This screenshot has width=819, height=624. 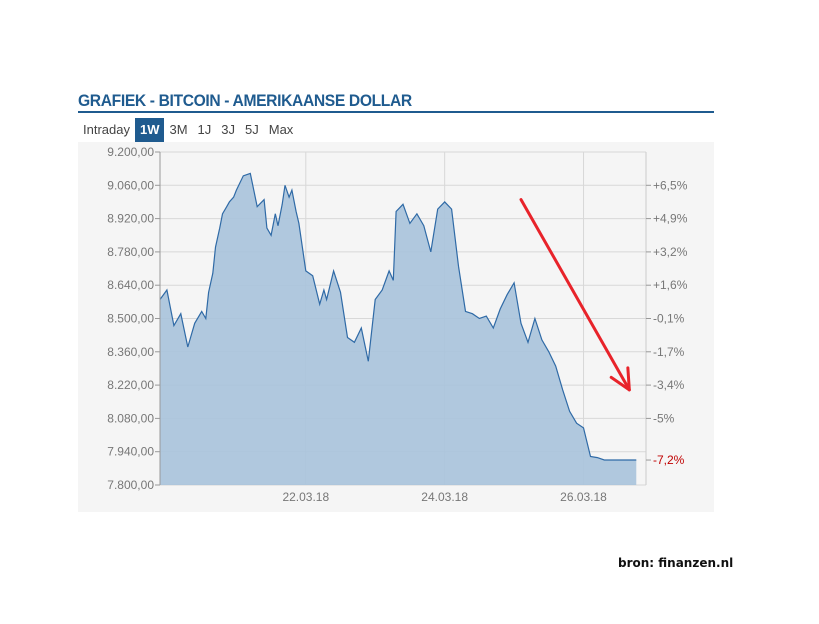 I want to click on y-tick-label: 8.220,00, so click(x=130, y=385).